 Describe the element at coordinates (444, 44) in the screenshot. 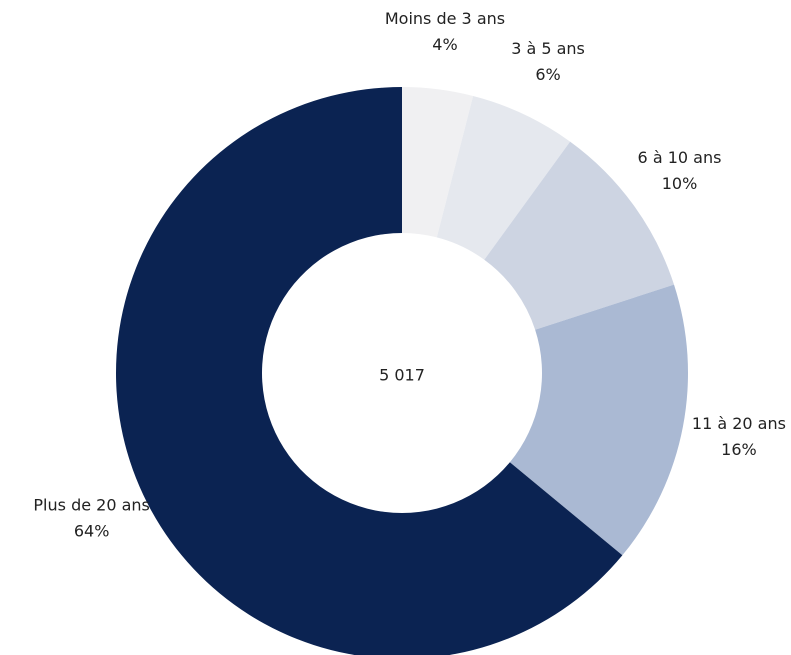

I see `slice-value-label: 4%` at that location.